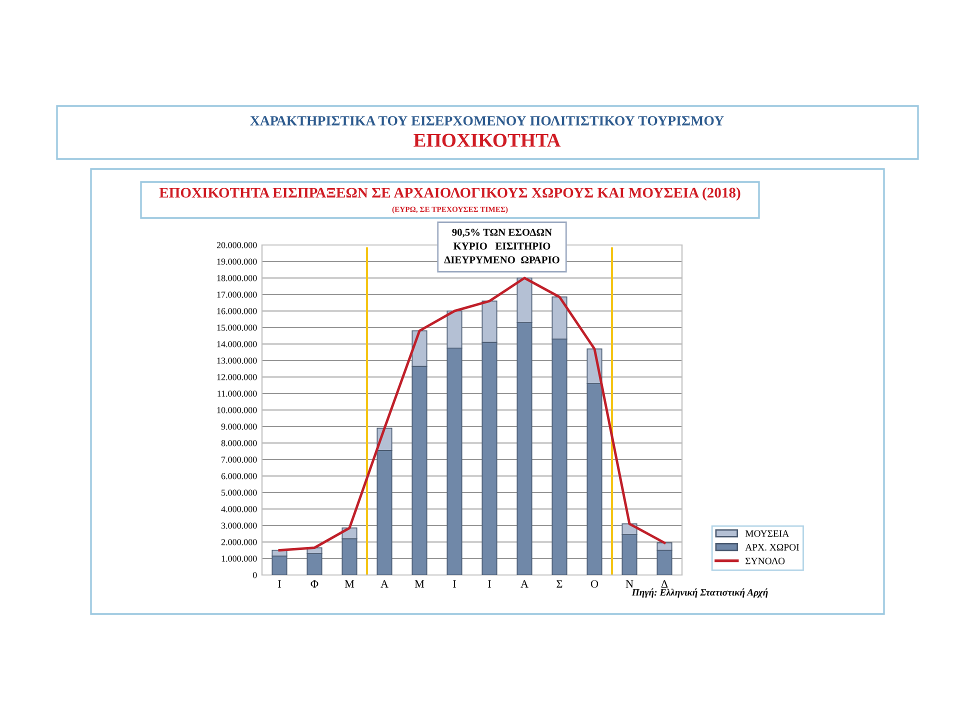 This screenshot has height=720, width=960. I want to click on y-tick-label: 20.000.000, so click(236, 245).